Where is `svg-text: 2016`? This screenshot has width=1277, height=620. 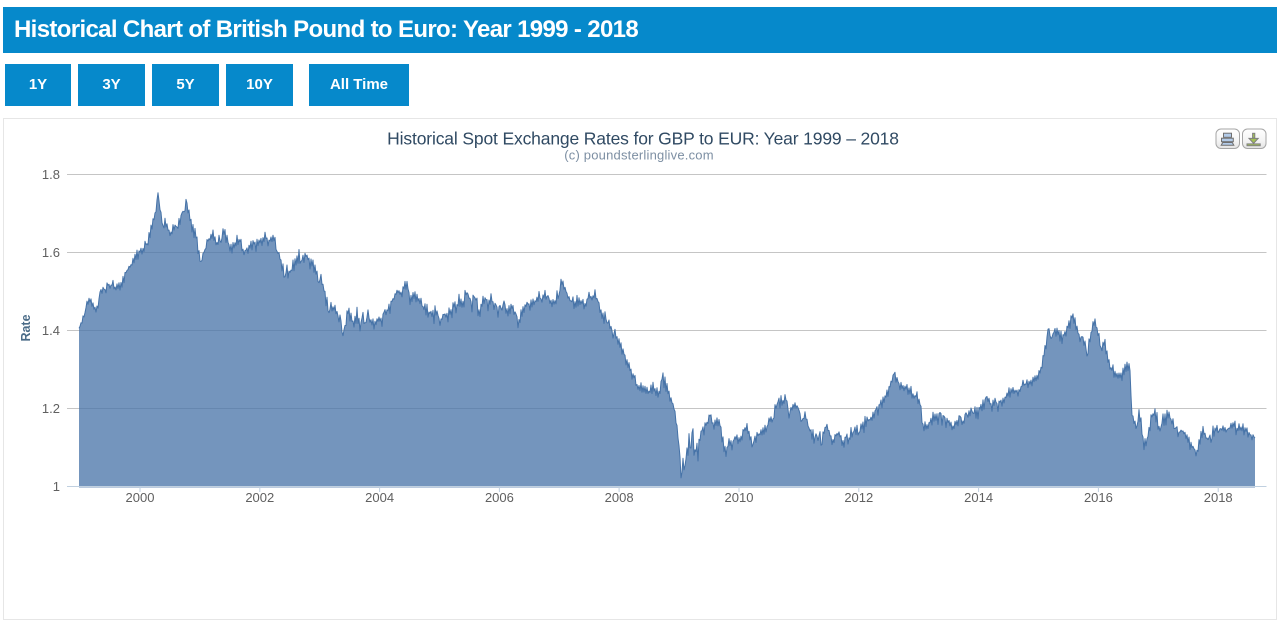
svg-text: 2016 is located at coordinates (1098, 497).